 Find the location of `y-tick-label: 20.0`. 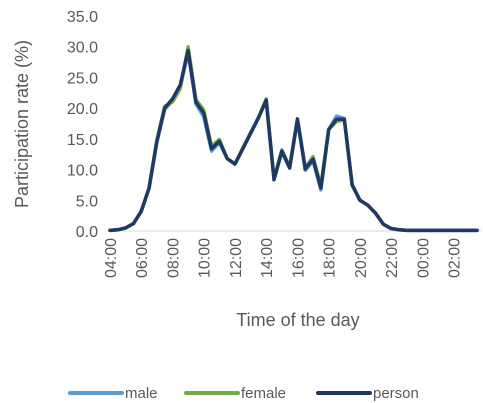

y-tick-label: 20.0 is located at coordinates (82, 109).